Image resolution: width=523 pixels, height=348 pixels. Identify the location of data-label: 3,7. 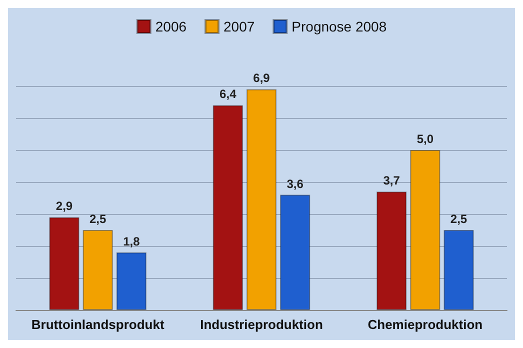
(391, 181).